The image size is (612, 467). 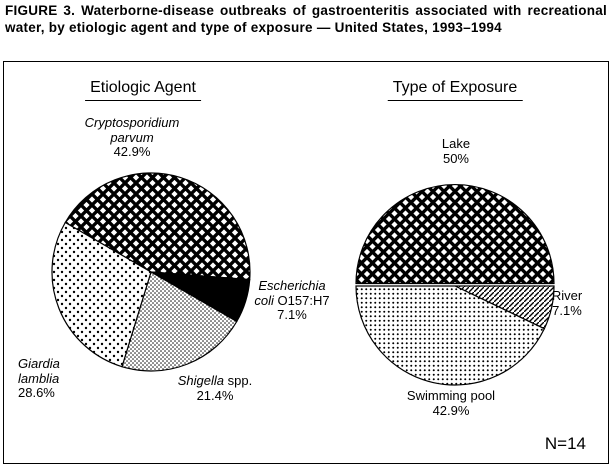 What do you see at coordinates (455, 90) in the screenshot?
I see `right-chart-heading: Type of Exposure` at bounding box center [455, 90].